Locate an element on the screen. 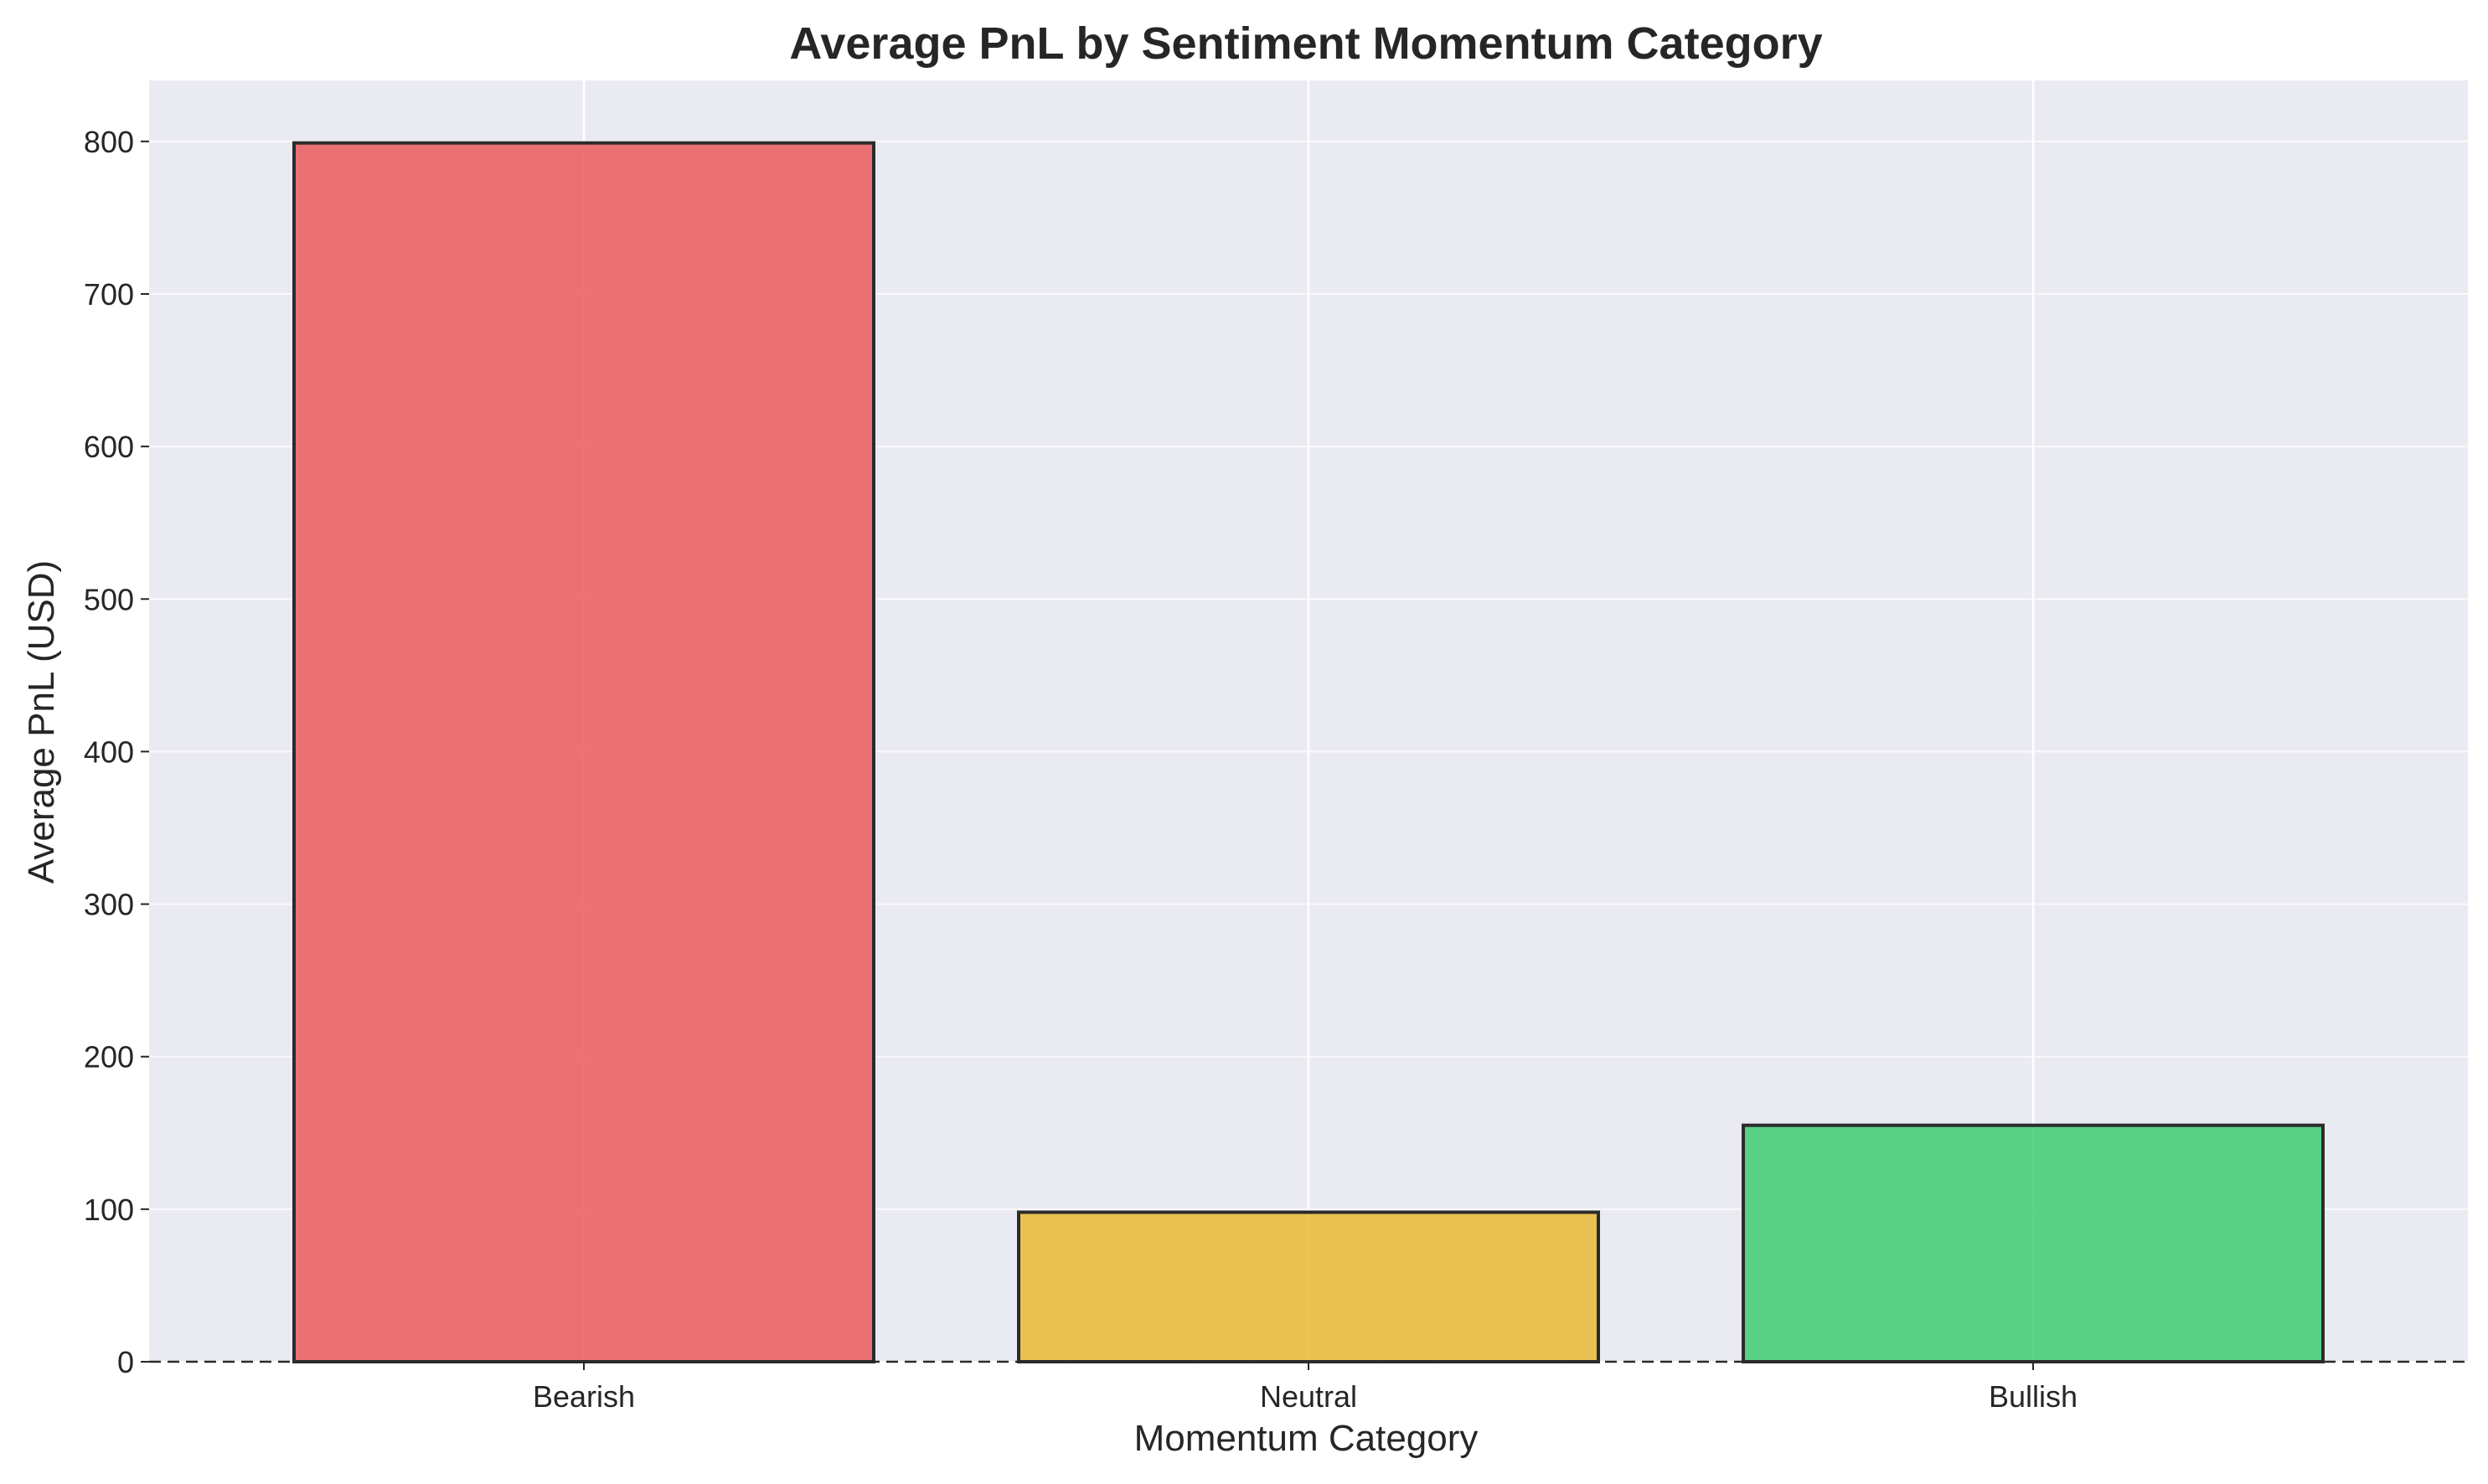  x-axis-label: Momentum Category is located at coordinates (1306, 1438).